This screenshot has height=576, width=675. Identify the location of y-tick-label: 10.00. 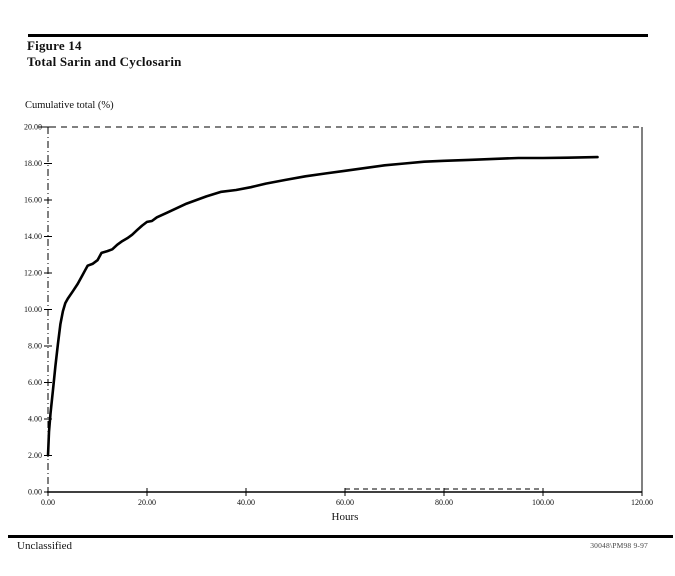
(33, 309).